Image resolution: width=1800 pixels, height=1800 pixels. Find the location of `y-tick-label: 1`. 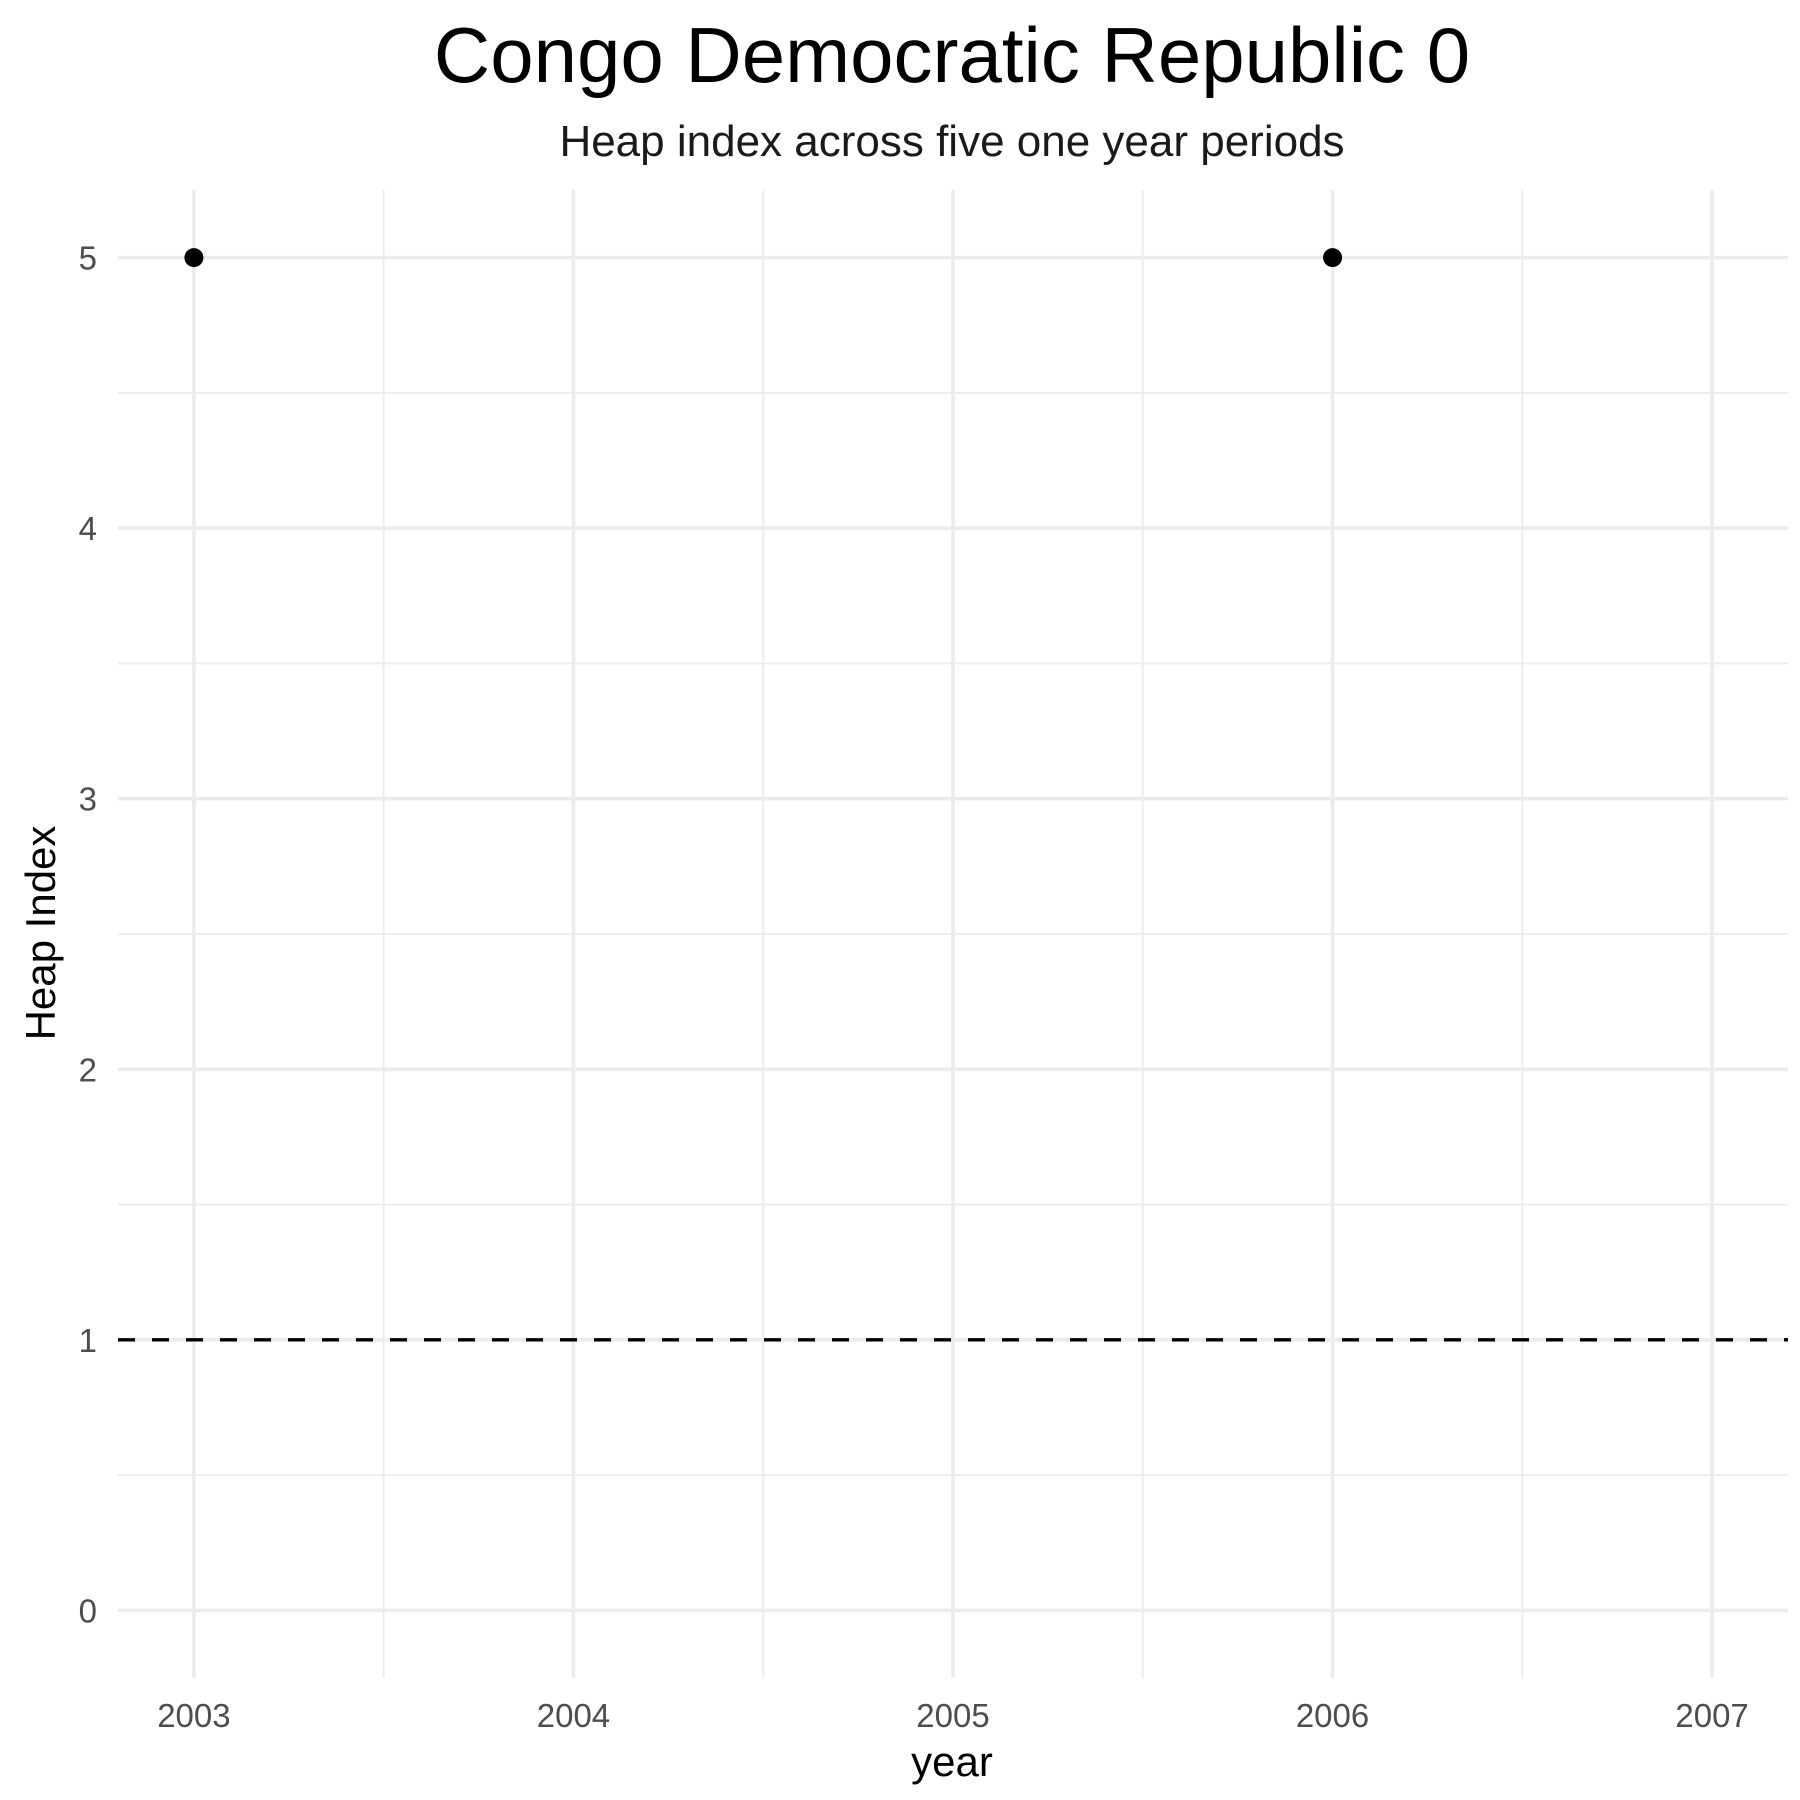

y-tick-label: 1 is located at coordinates (88, 1340).